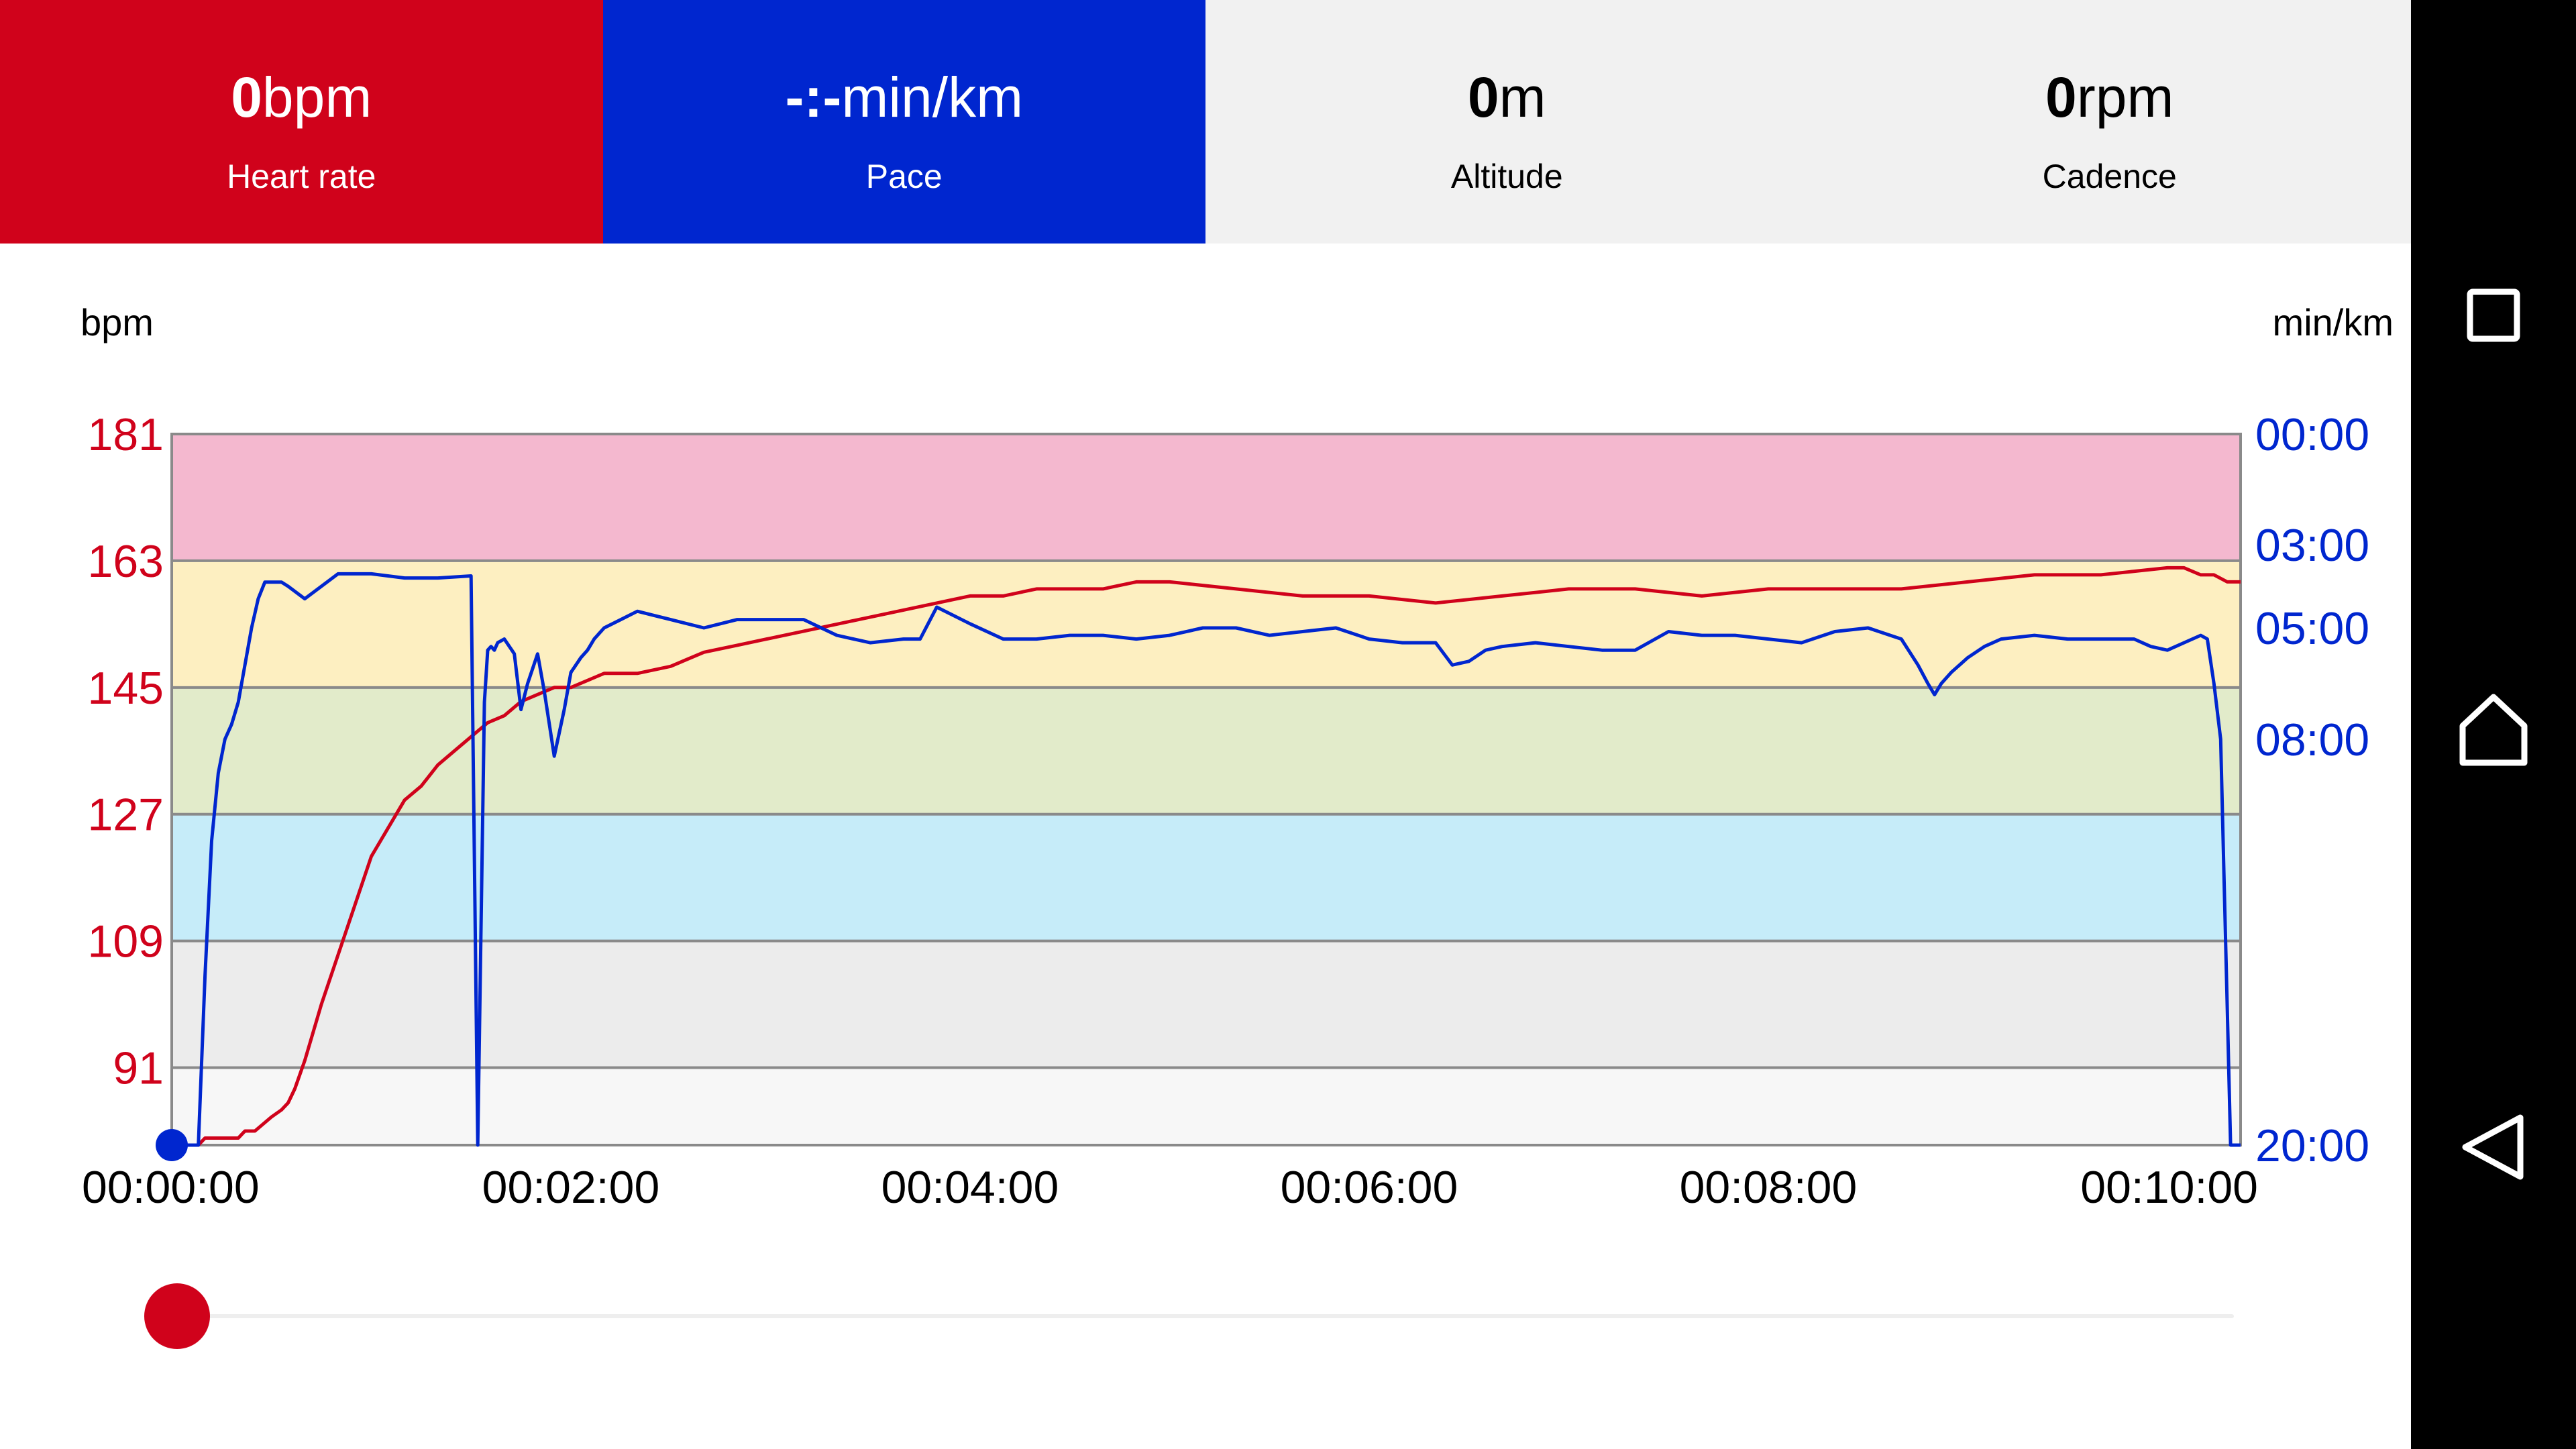  I want to click on pace-tick-label: 00:00, so click(2312, 434).